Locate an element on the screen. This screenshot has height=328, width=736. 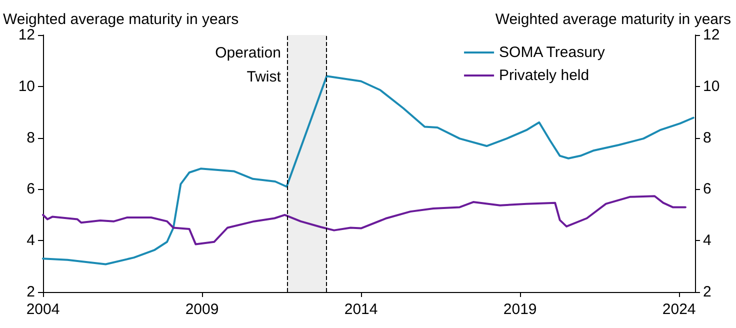
x-tick-label: 2014 is located at coordinates (361, 309).